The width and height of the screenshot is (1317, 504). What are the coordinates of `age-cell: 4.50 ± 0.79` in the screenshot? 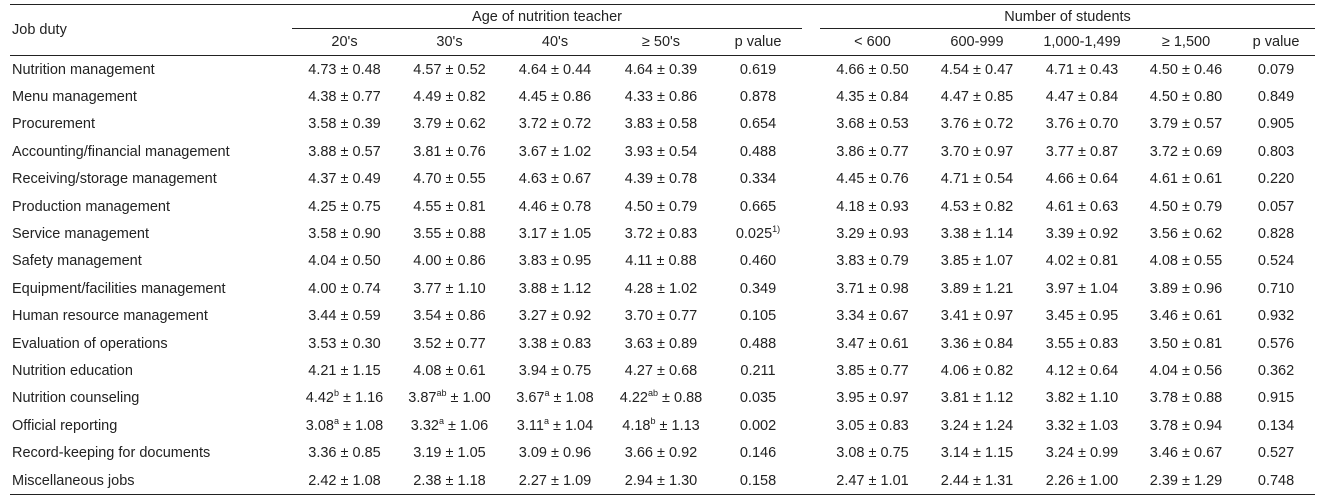 It's located at (661, 206).